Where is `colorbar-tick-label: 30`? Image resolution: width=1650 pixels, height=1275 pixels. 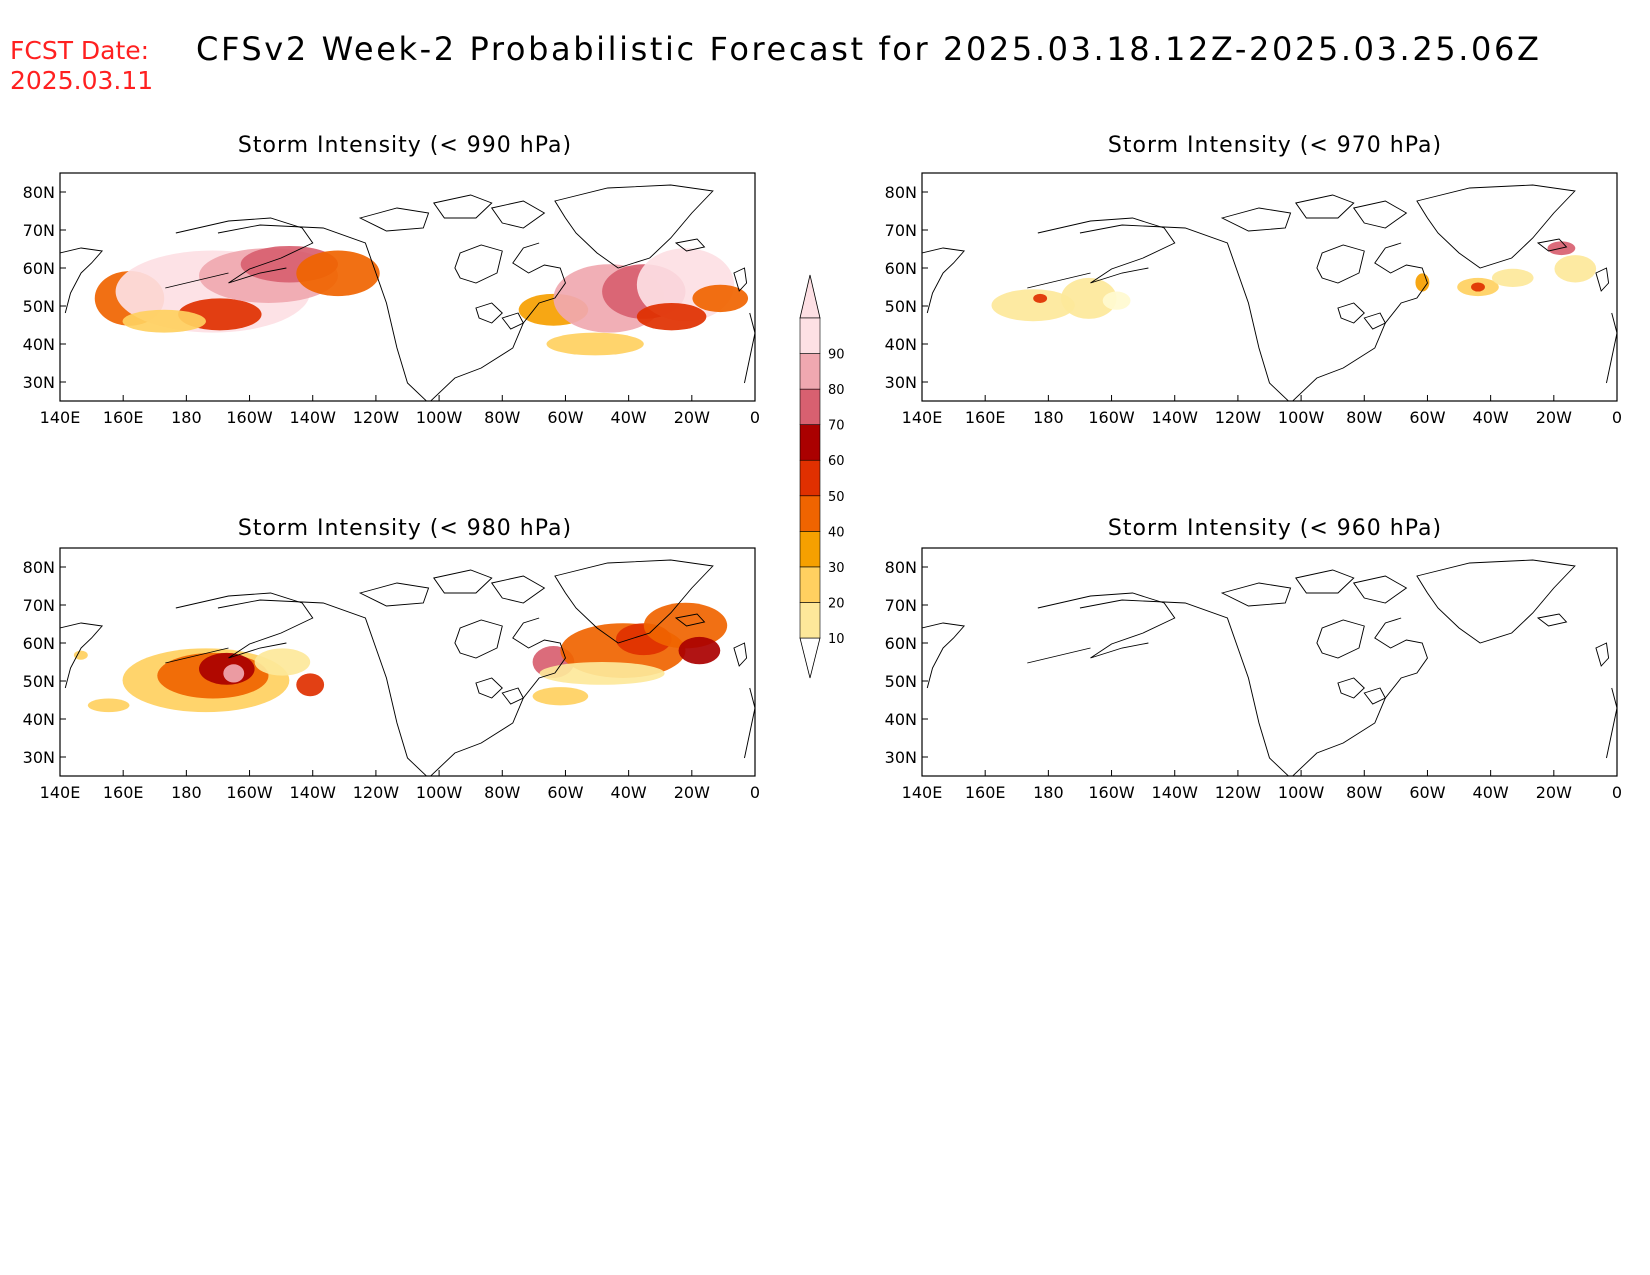
colorbar-tick-label: 30 is located at coordinates (836, 568).